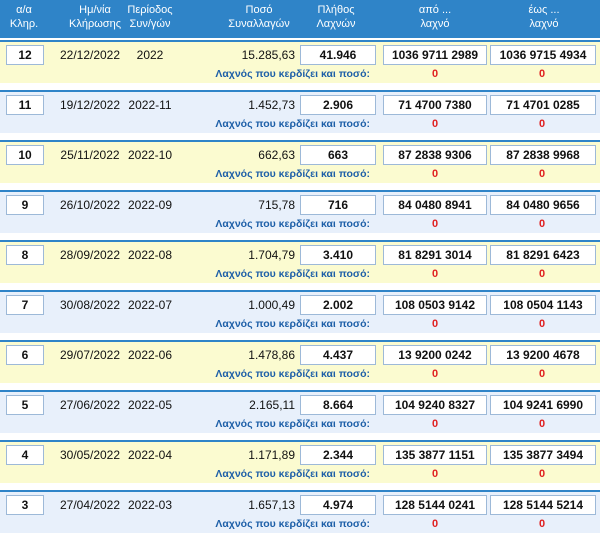 The image size is (600, 542). I want to click on transaction-amount: 15.285,63, so click(268, 55).